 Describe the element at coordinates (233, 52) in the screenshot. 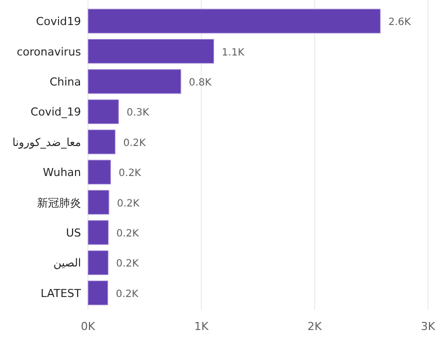

I see `data-label: 1.1K` at that location.